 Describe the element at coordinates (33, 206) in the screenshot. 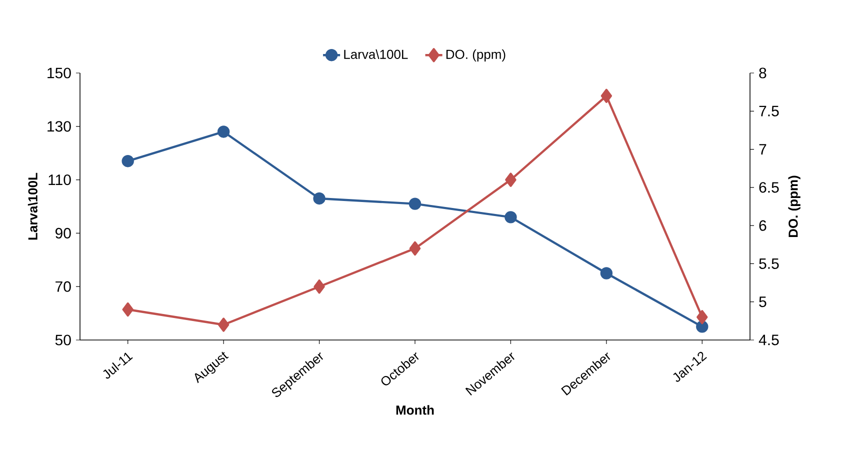

I see `y-axis-title: Larva\100L` at that location.